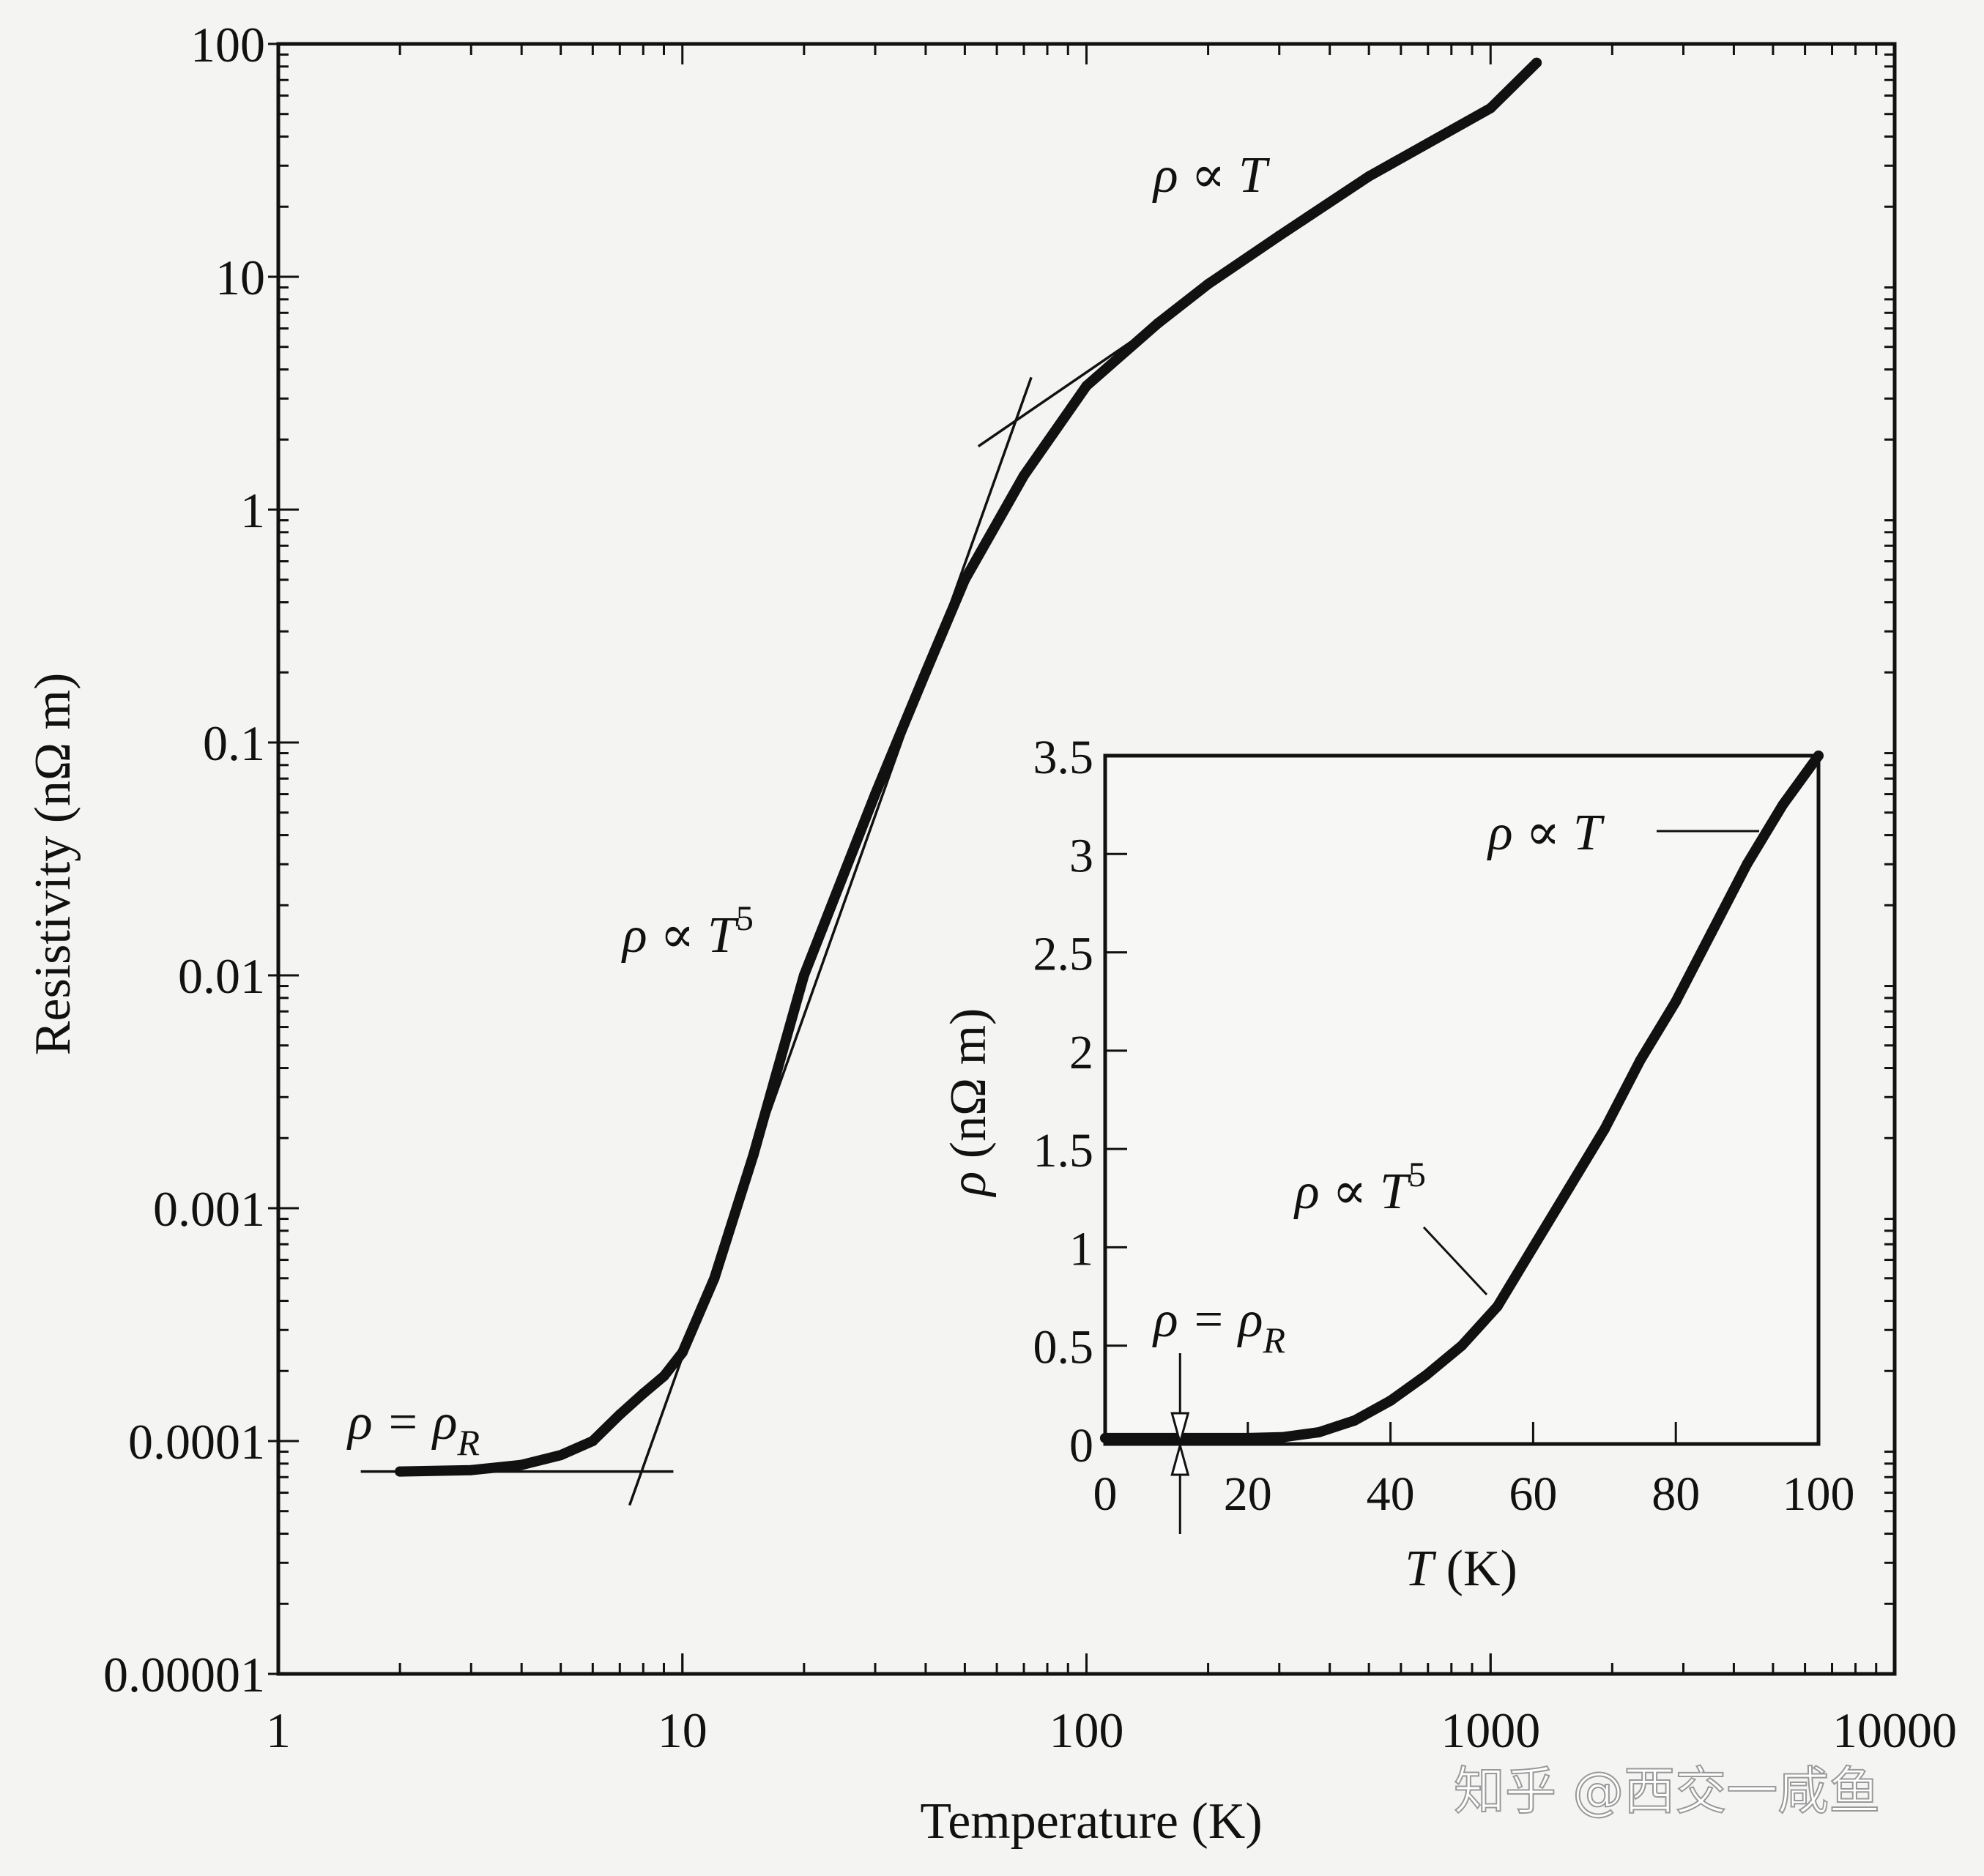 This screenshot has width=1984, height=1876. What do you see at coordinates (1533, 1494) in the screenshot?
I see `inset-x-tick-label: 60` at bounding box center [1533, 1494].